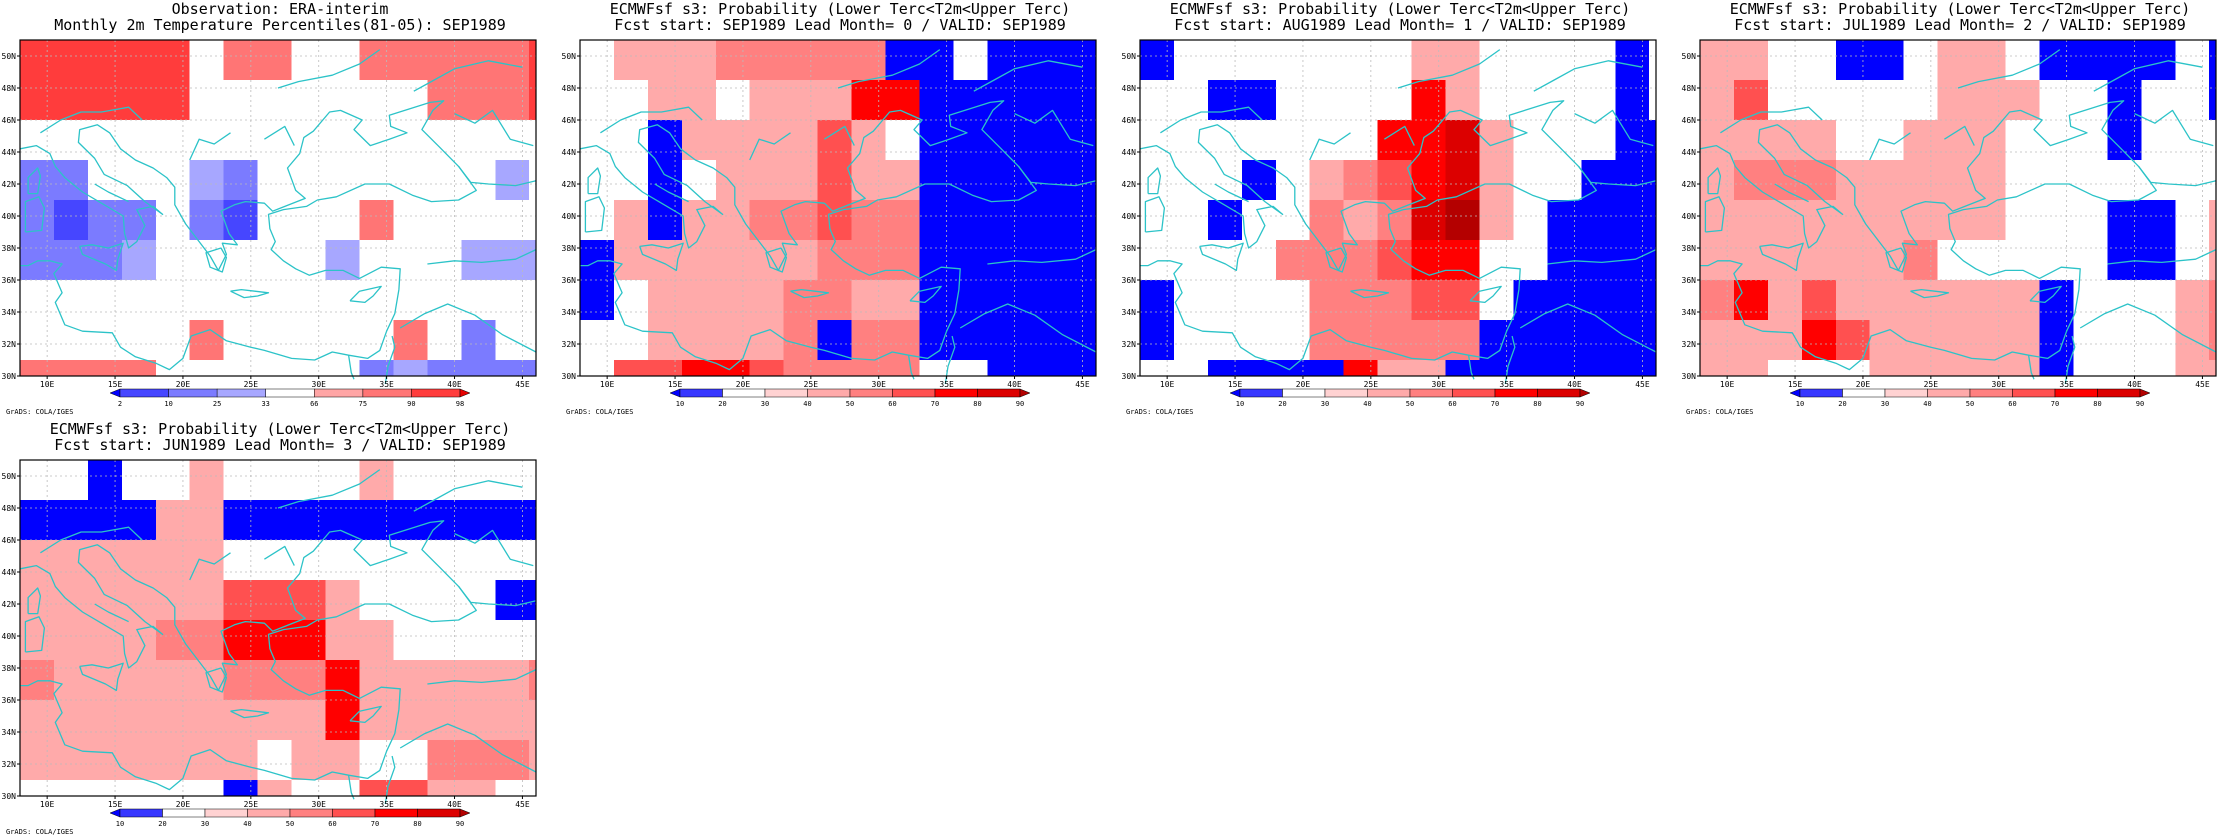  Describe the element at coordinates (1585, 393) in the screenshot. I see `colorbar-high-arrow` at that location.